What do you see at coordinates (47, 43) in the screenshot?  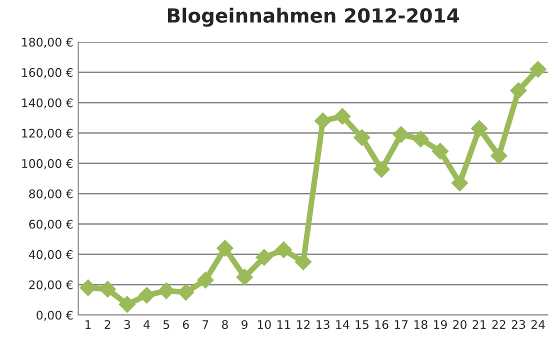 I see `y-tick-label: 180,00 €` at bounding box center [47, 43].